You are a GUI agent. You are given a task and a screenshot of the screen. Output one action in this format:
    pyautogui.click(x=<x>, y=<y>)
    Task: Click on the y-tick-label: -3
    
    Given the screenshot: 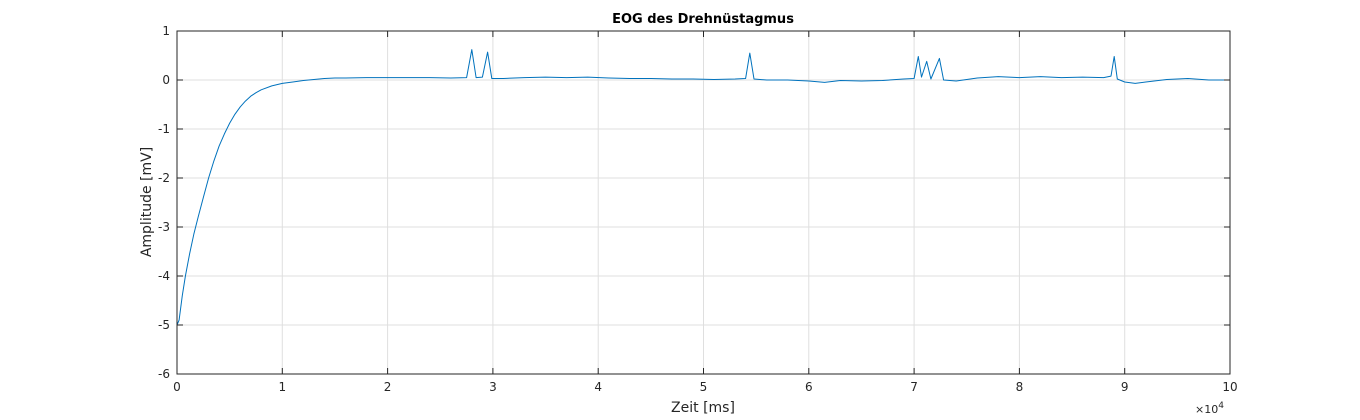 What is the action you would take?
    pyautogui.click(x=164, y=227)
    